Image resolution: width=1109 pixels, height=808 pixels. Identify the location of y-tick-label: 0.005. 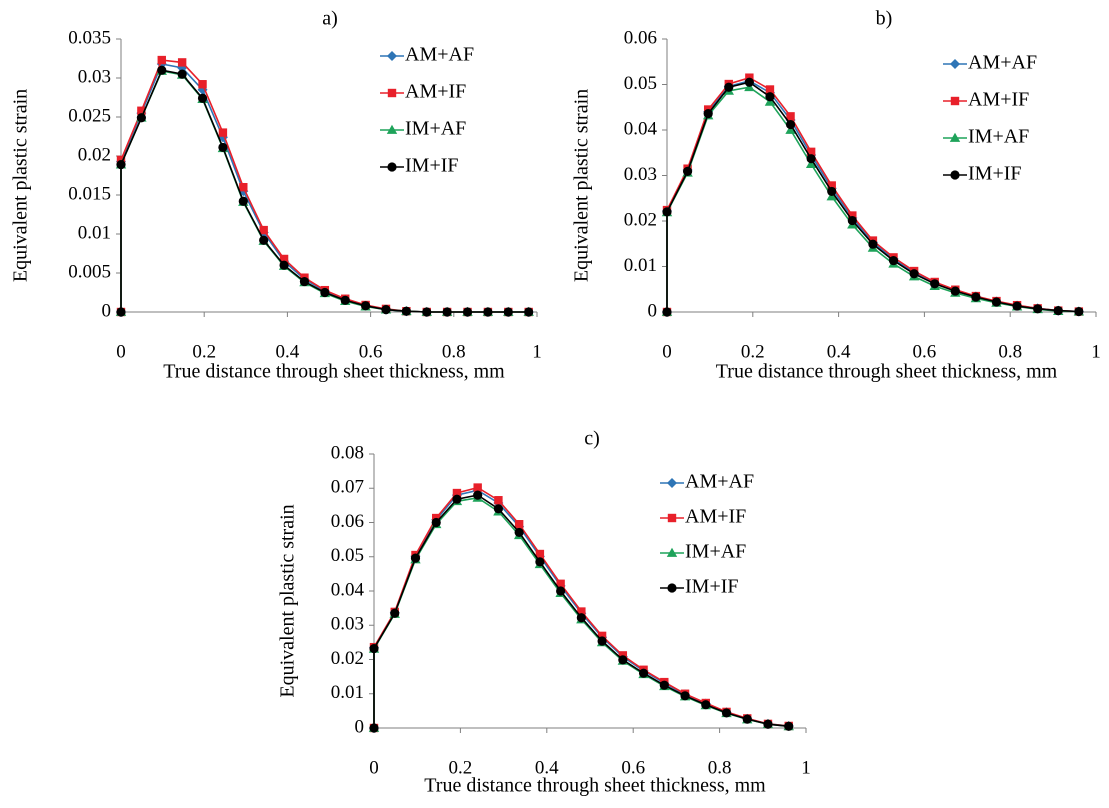
(89, 271).